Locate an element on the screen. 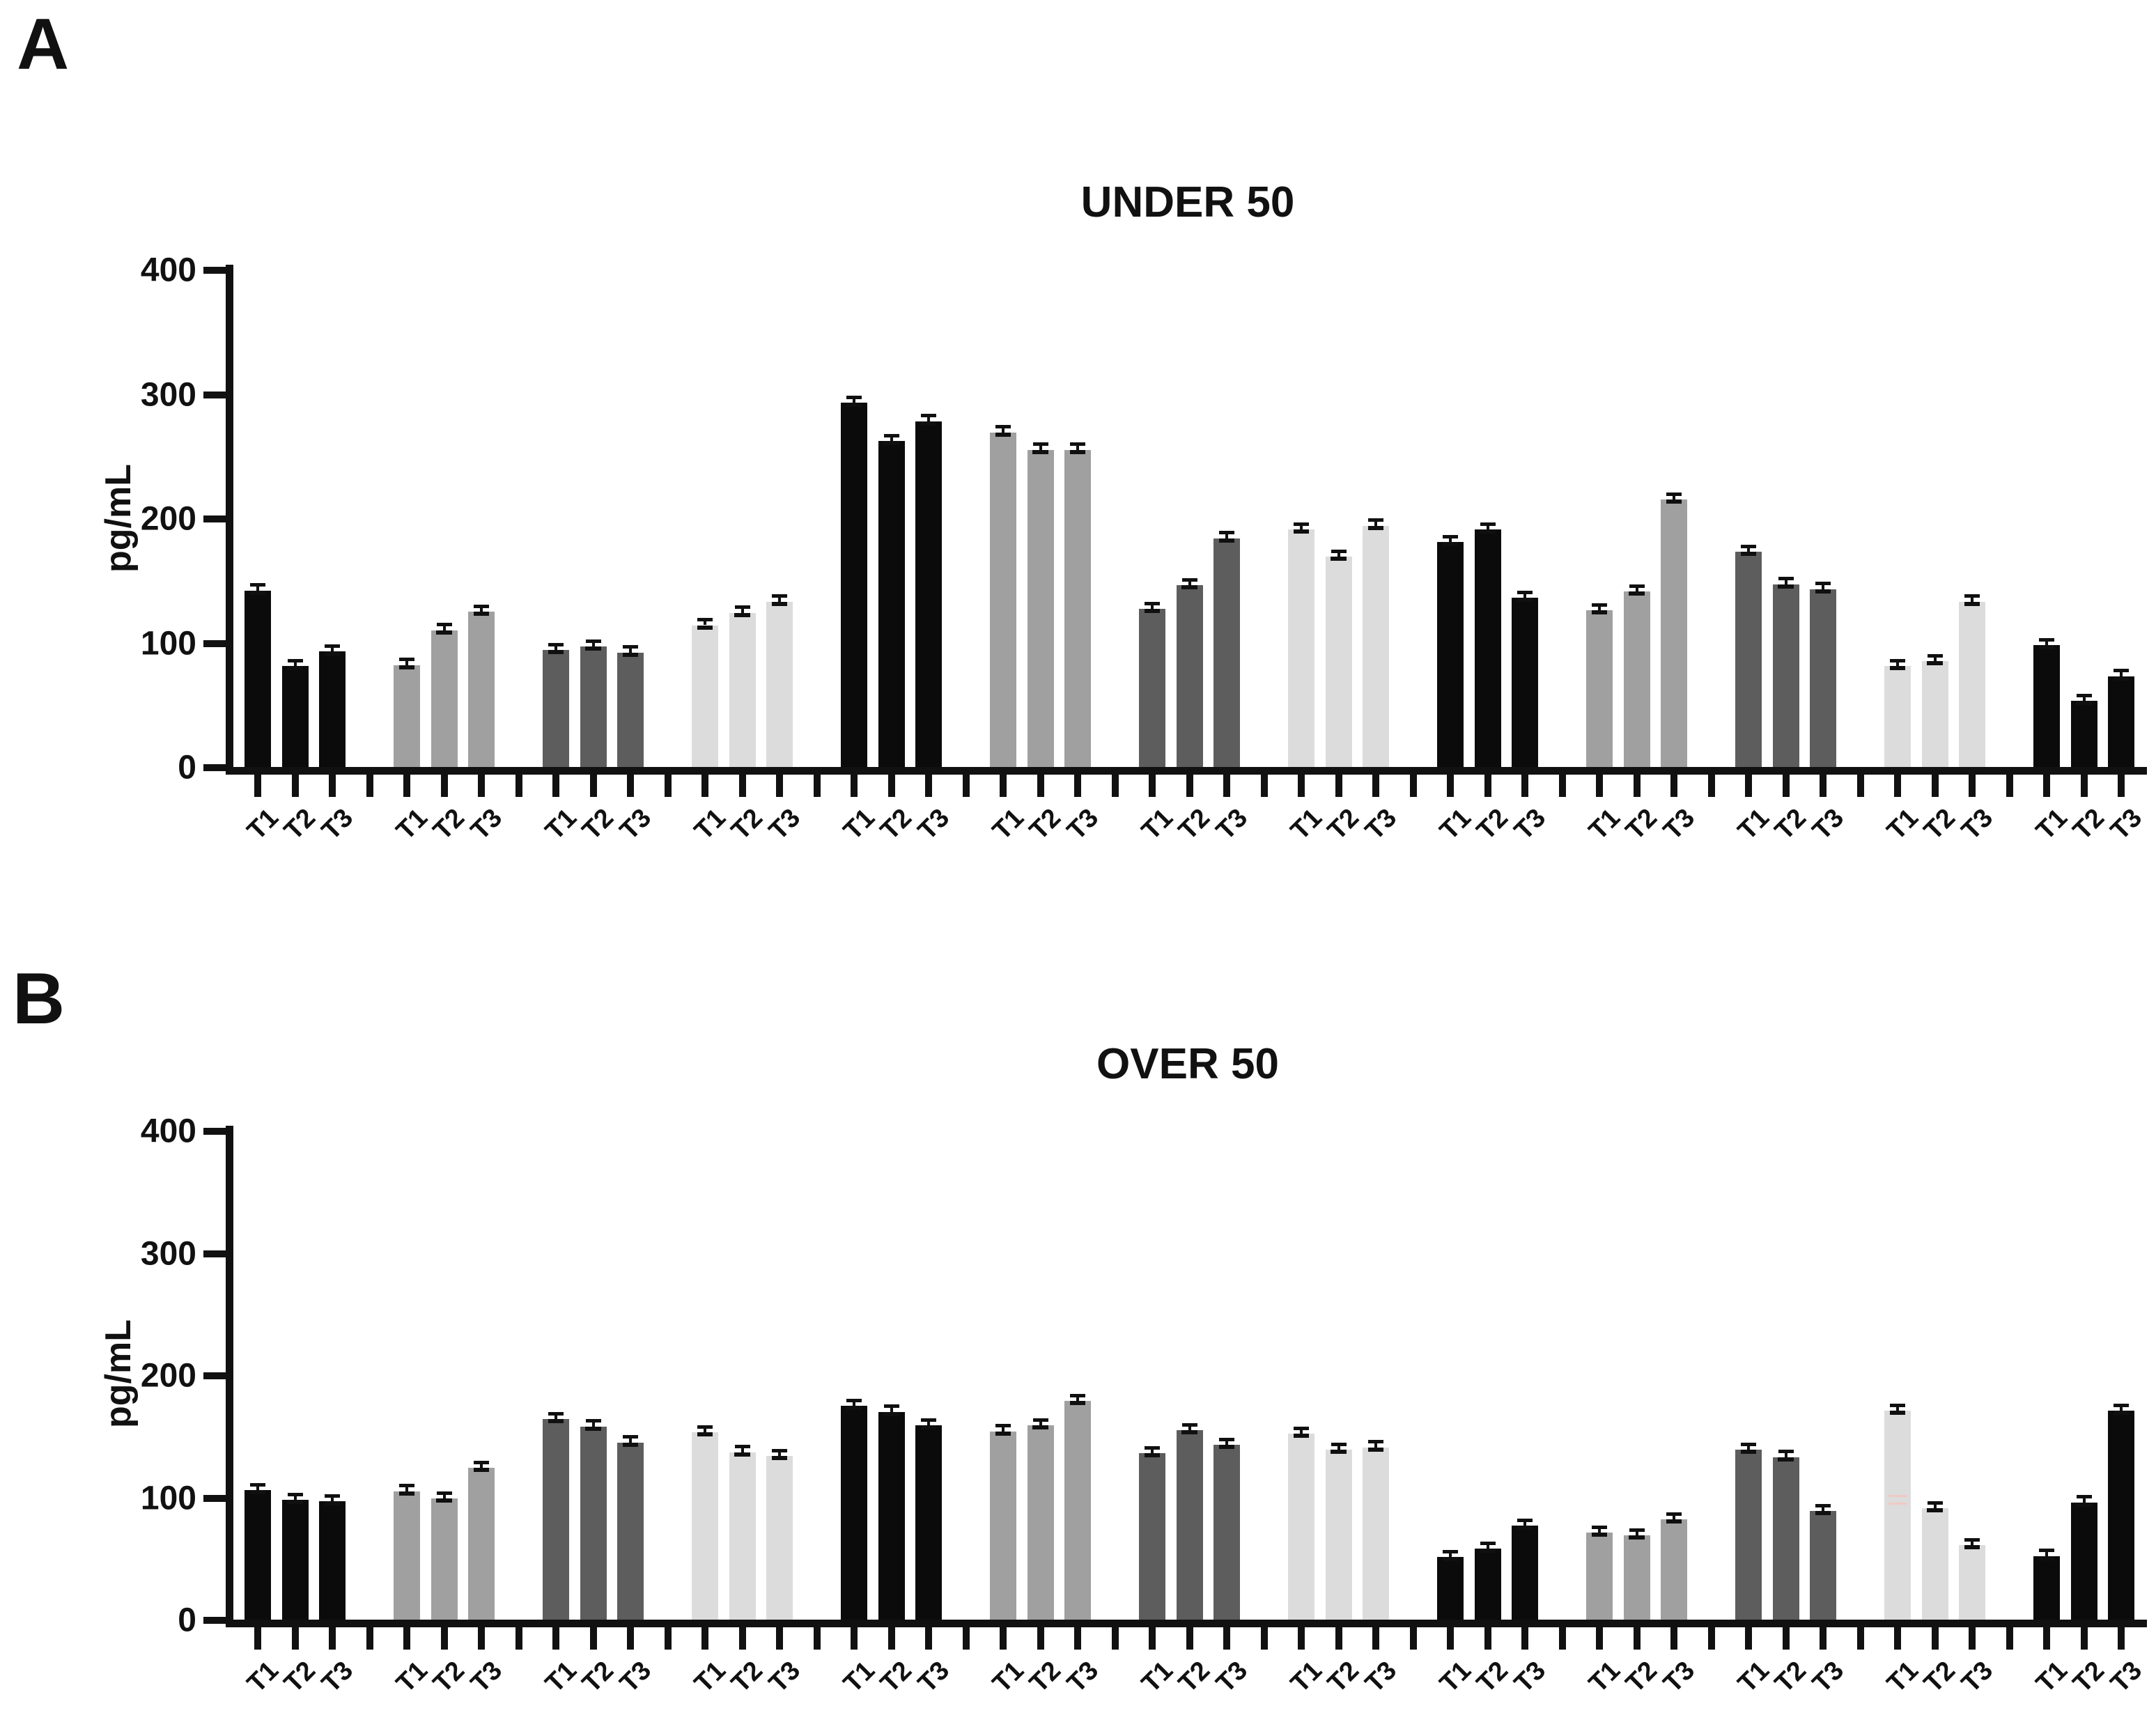 This screenshot has height=1729, width=2156. bar-a-g7-t3 is located at coordinates (1226, 652).